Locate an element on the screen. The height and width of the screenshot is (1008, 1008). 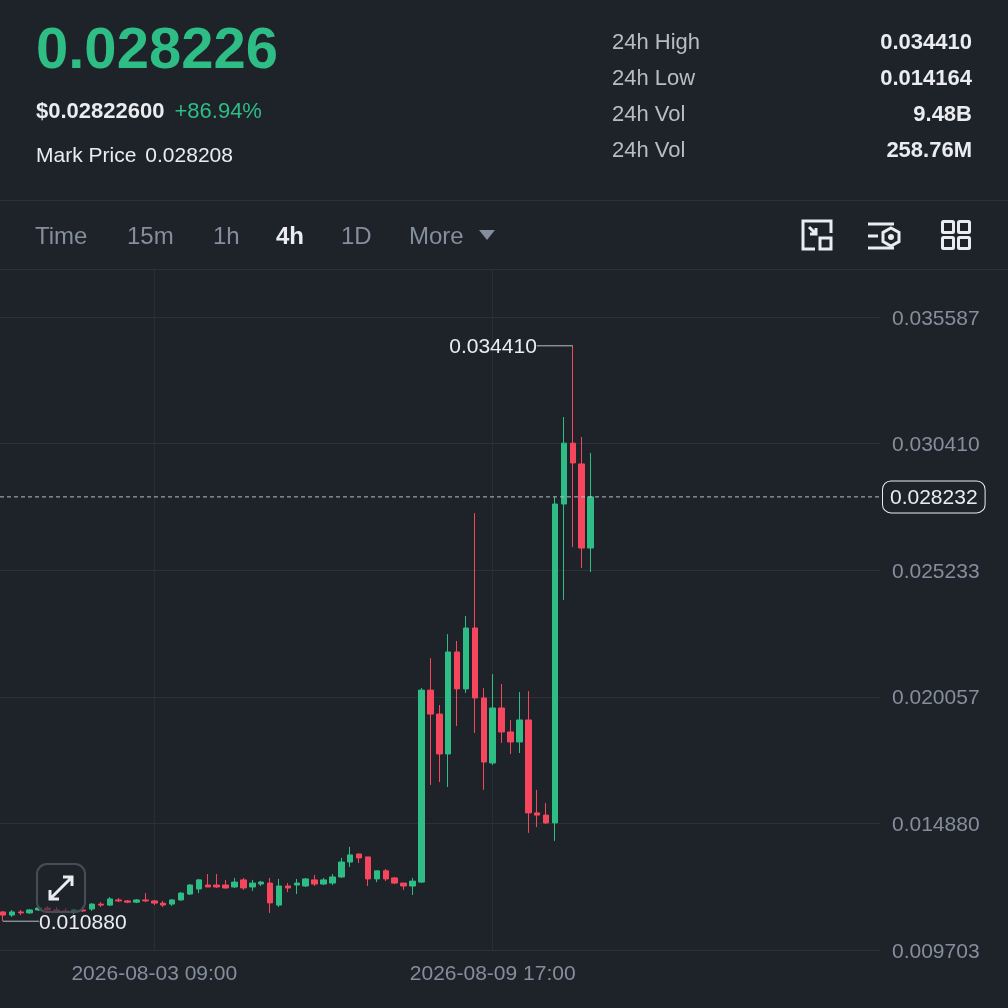
text: Mark Price is located at coordinates (86, 154).